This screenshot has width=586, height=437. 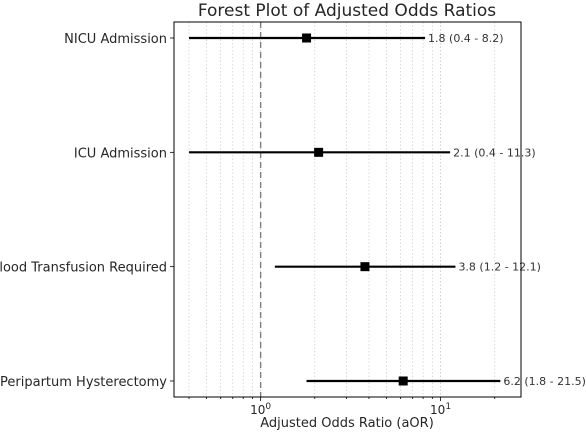 I want to click on chart-title: Forest Plot of Adjusted Odds Ratios, so click(x=347, y=11).